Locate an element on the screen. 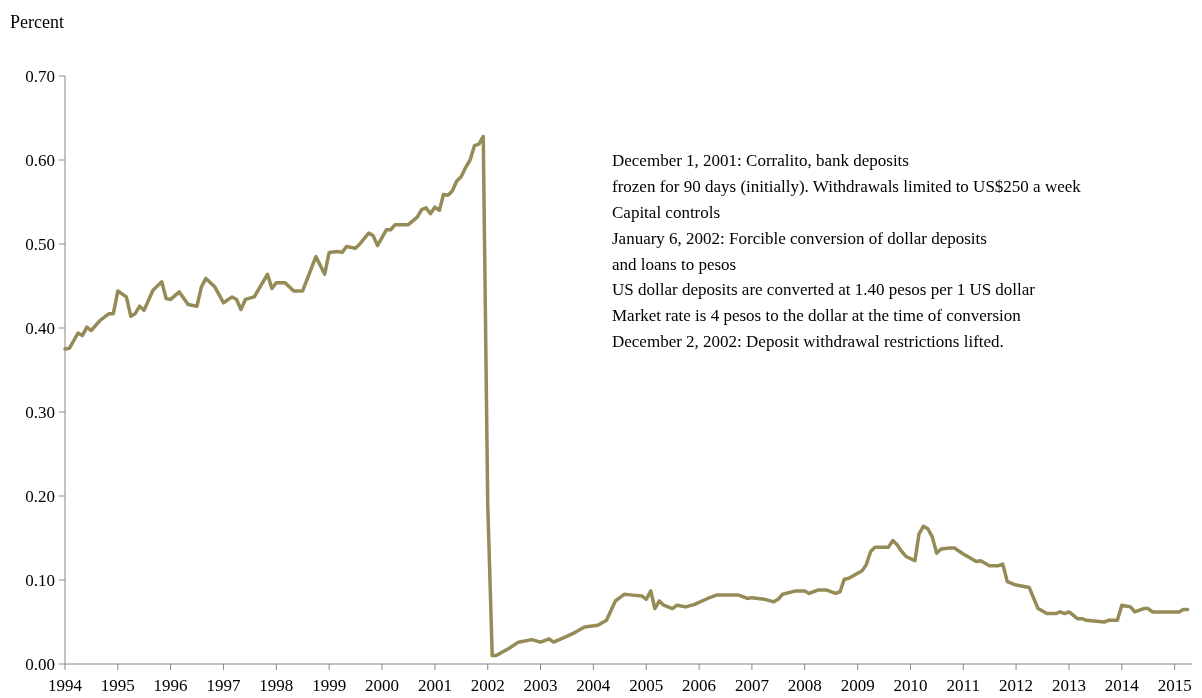  annotation: US dollar deposits are converted at 1.40 pesos per 1 US dollar is located at coordinates (824, 290).